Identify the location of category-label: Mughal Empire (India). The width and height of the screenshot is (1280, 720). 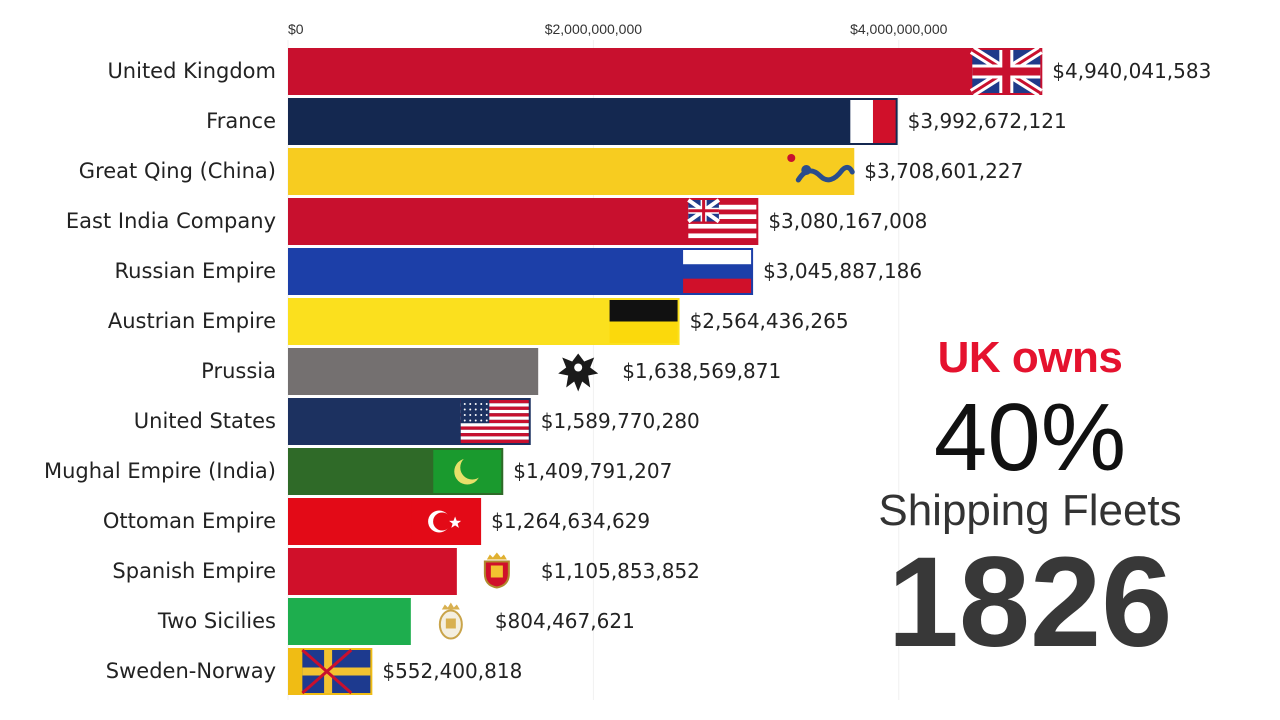
(160, 471).